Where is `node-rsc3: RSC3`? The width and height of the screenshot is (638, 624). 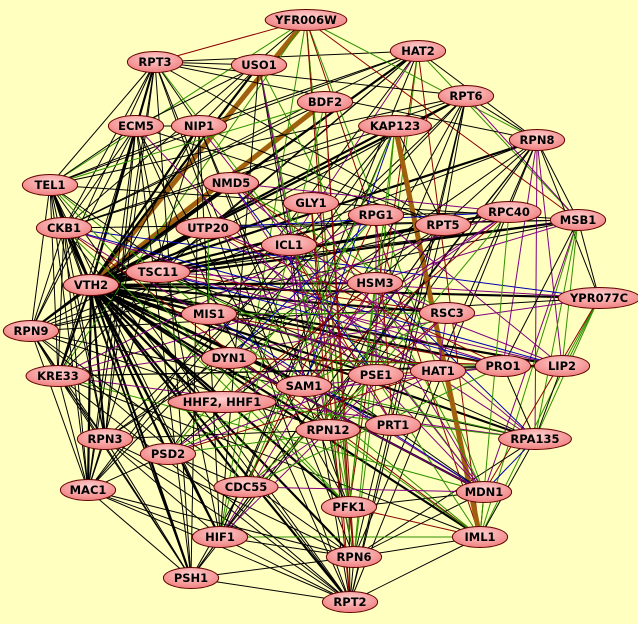
node-rsc3: RSC3 is located at coordinates (447, 313).